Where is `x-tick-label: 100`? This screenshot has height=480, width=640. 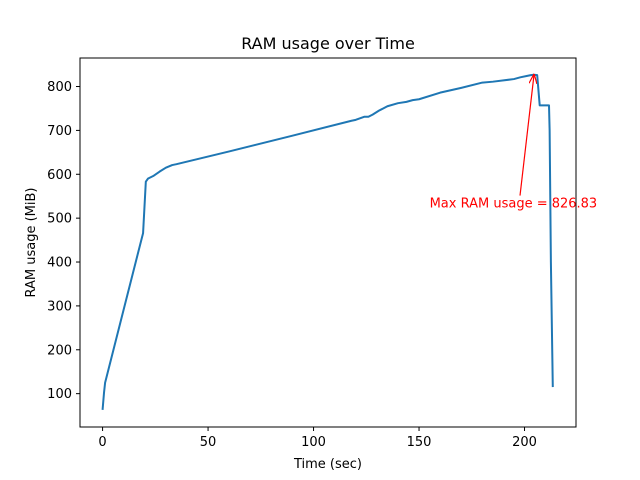
x-tick-label: 100 is located at coordinates (313, 442).